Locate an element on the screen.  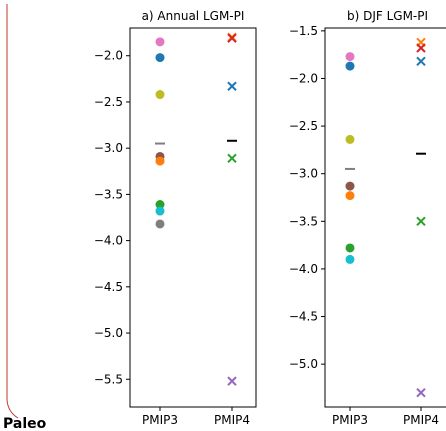
chart-title: b) DJF LGM-PI is located at coordinates (387, 16).